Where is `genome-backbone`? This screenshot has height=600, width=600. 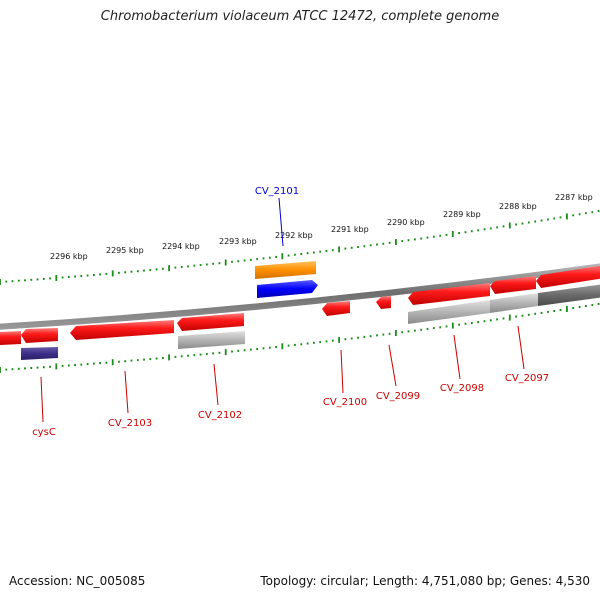
genome-backbone is located at coordinates (300, 296).